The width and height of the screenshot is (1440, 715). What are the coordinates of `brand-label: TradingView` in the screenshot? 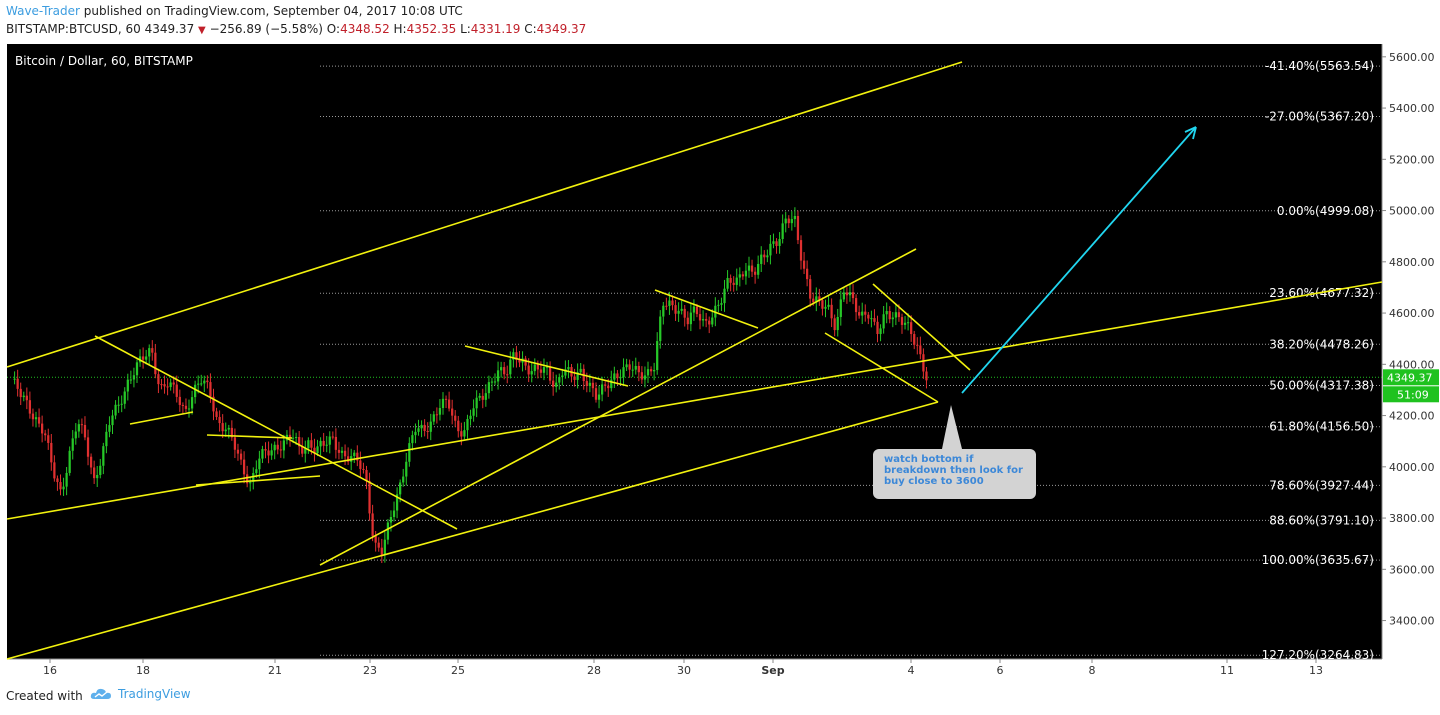 It's located at (154, 694).